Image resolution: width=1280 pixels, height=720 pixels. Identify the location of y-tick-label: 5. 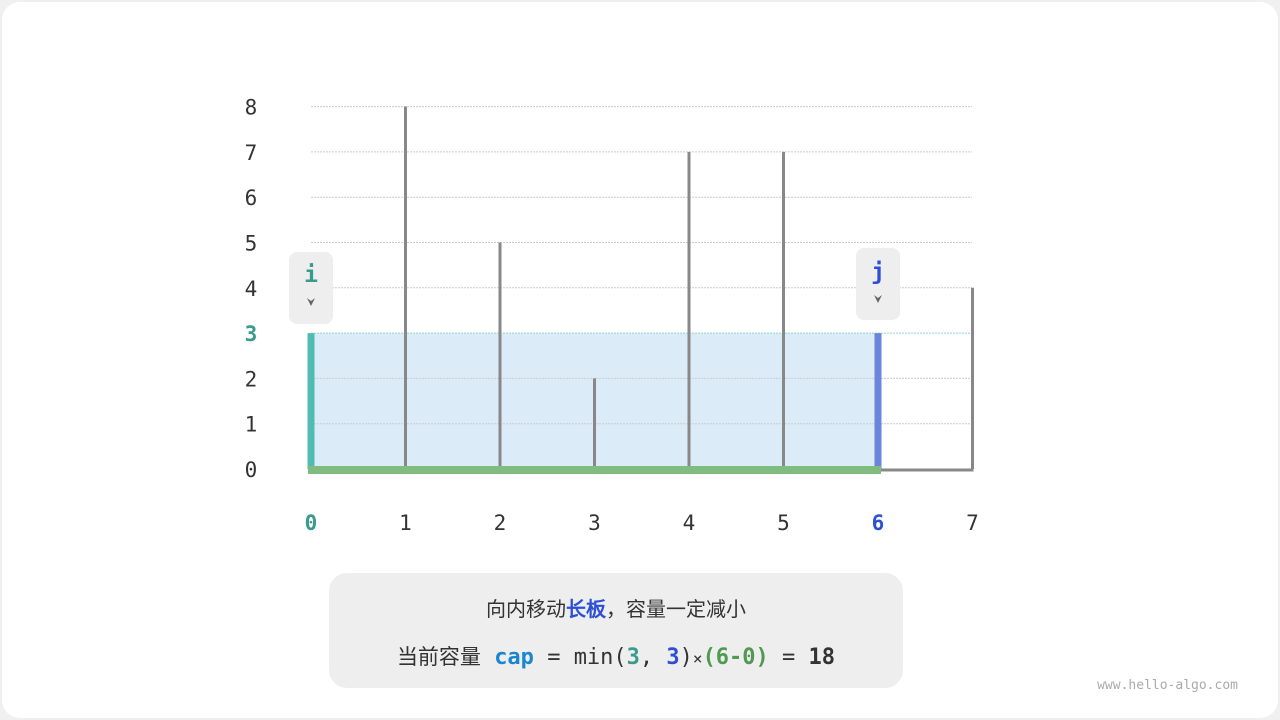
(251, 244).